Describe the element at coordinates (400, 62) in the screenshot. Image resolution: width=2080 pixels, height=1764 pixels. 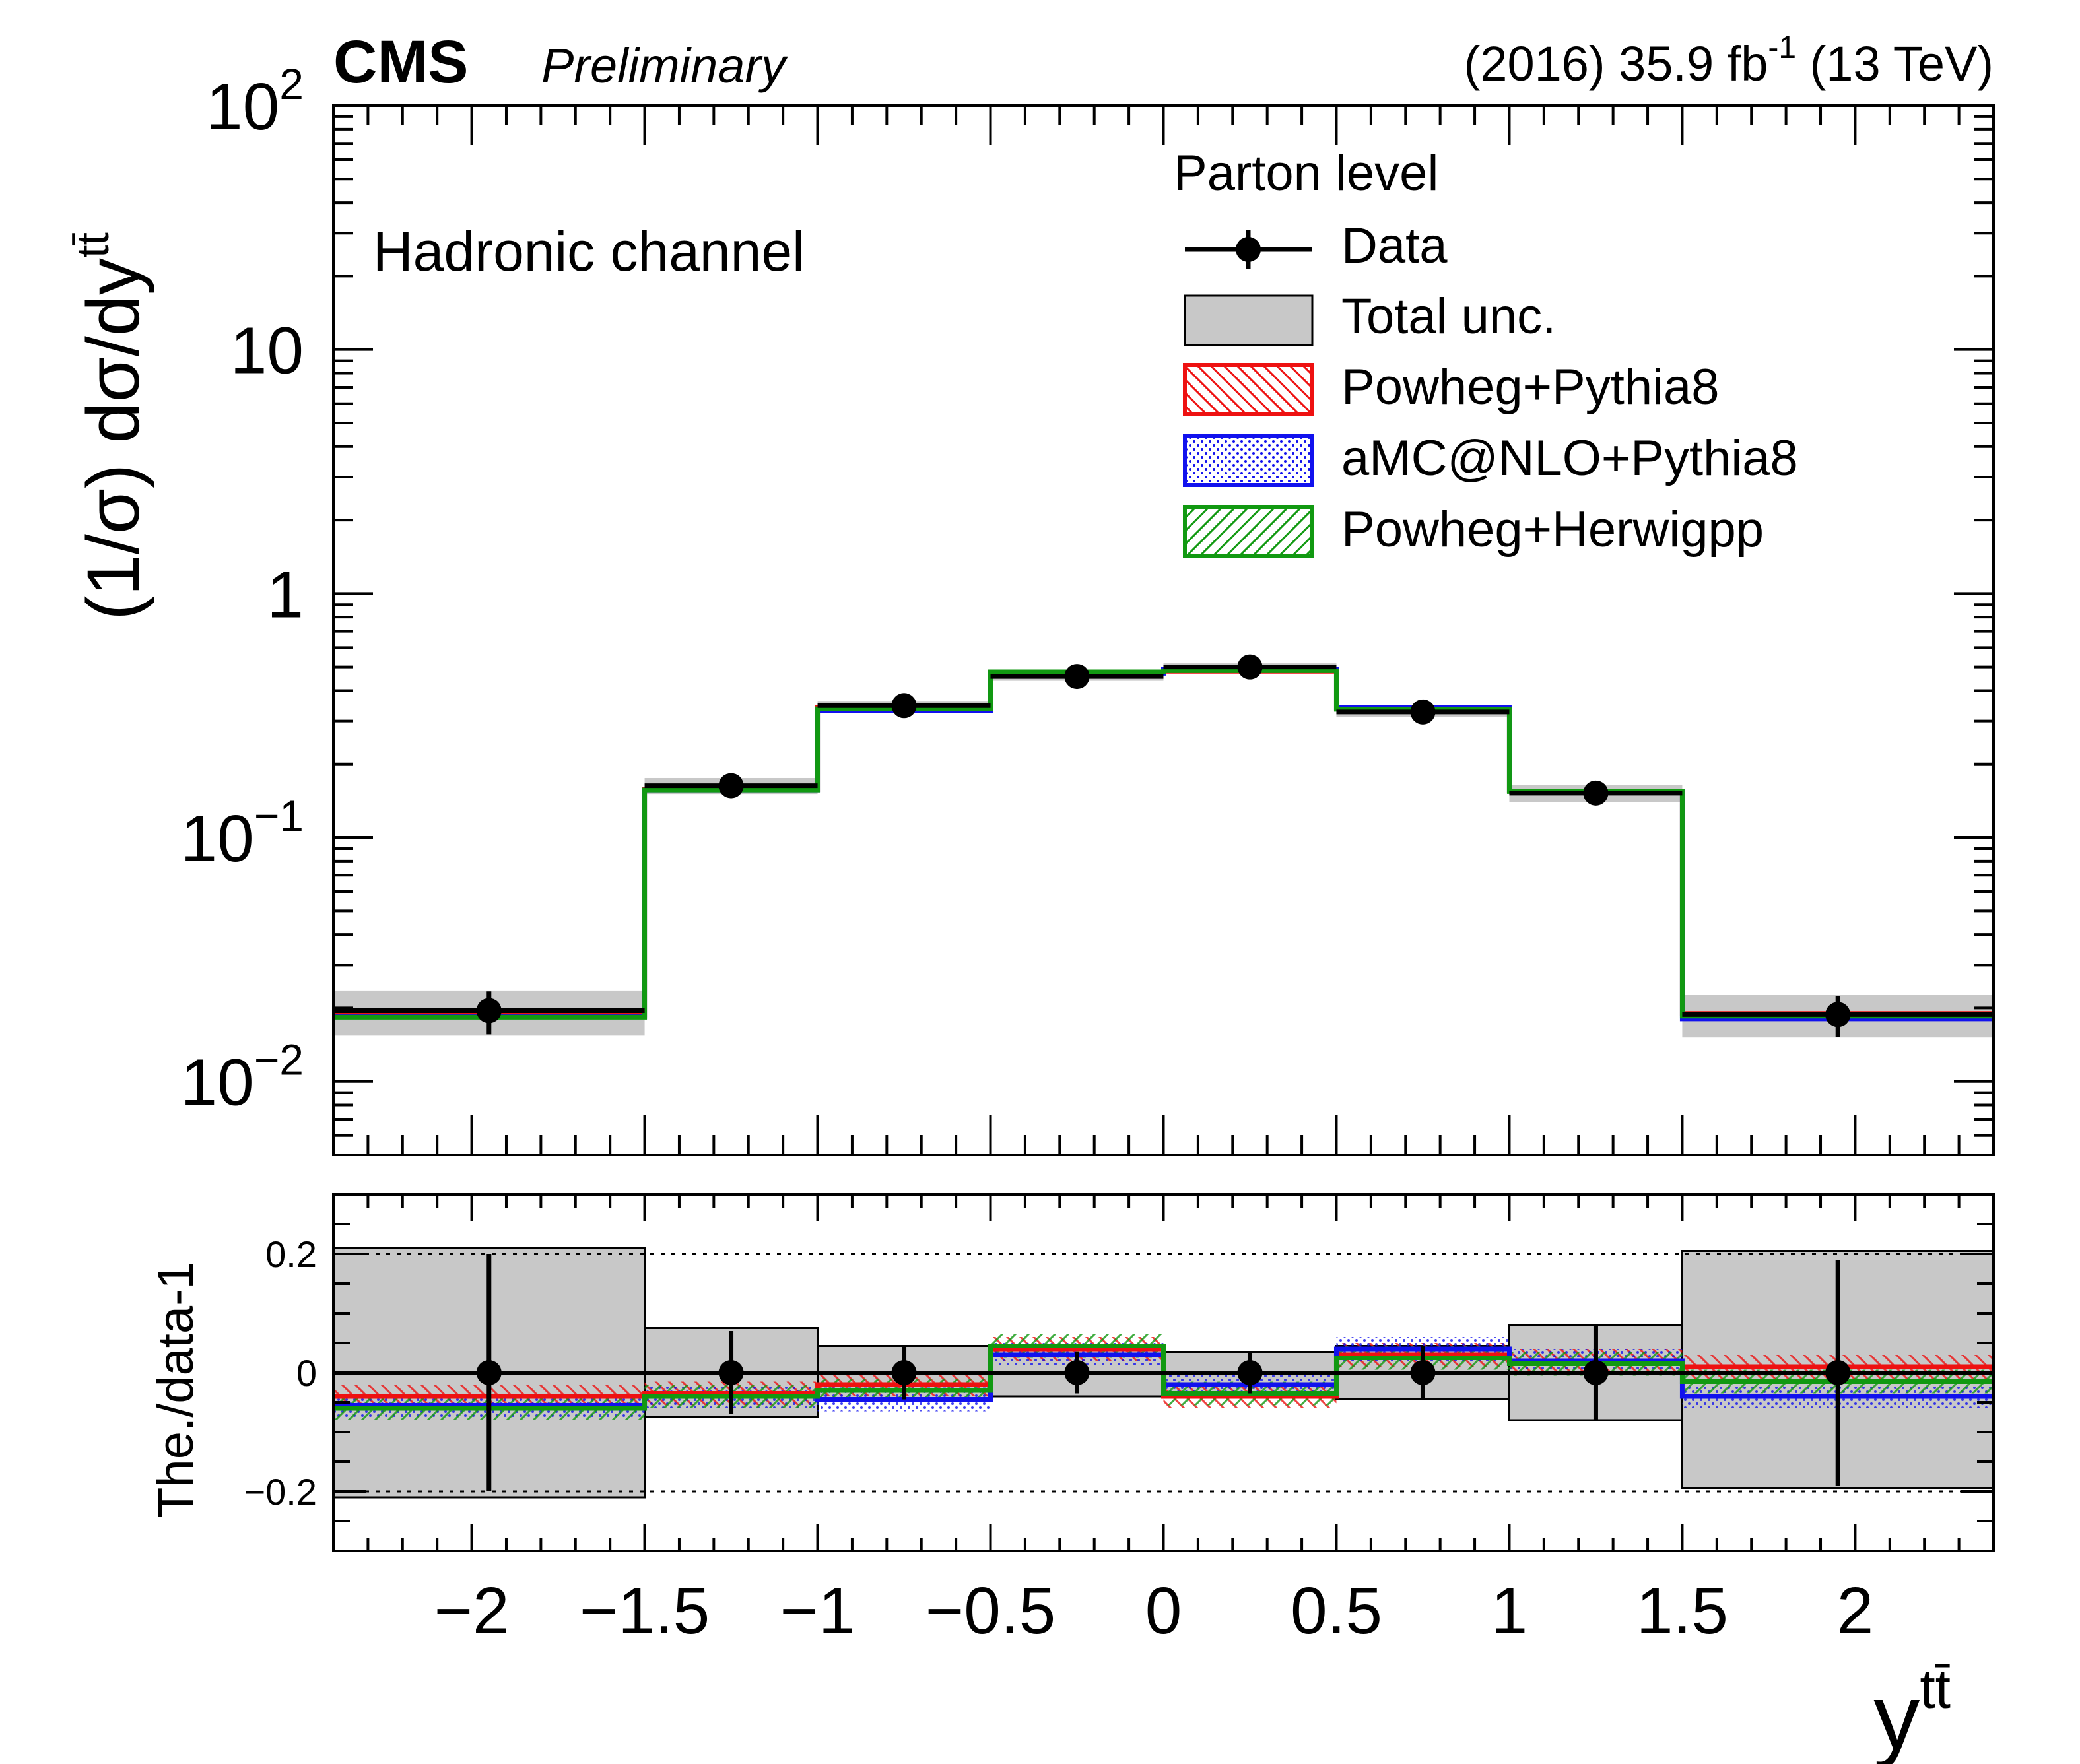
I see `cms-label: CMS` at that location.